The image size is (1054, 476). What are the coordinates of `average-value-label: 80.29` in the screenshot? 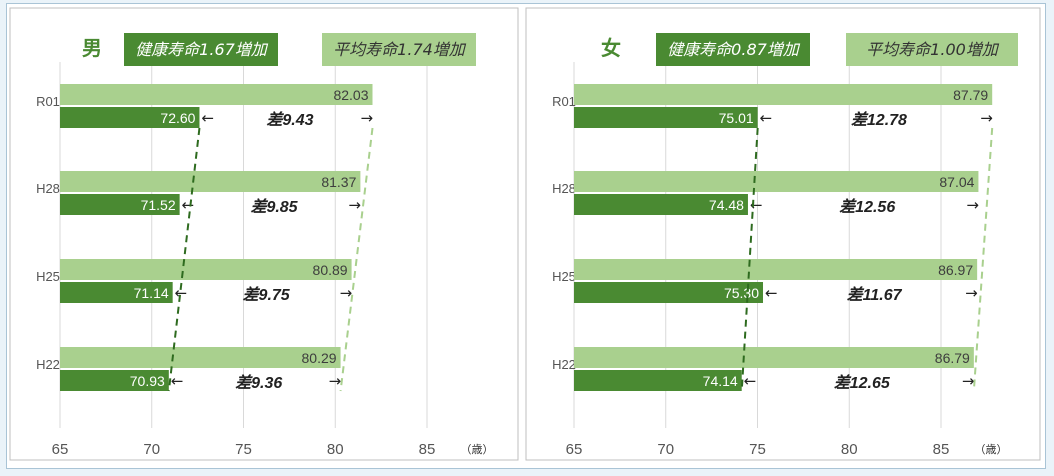 It's located at (319, 358).